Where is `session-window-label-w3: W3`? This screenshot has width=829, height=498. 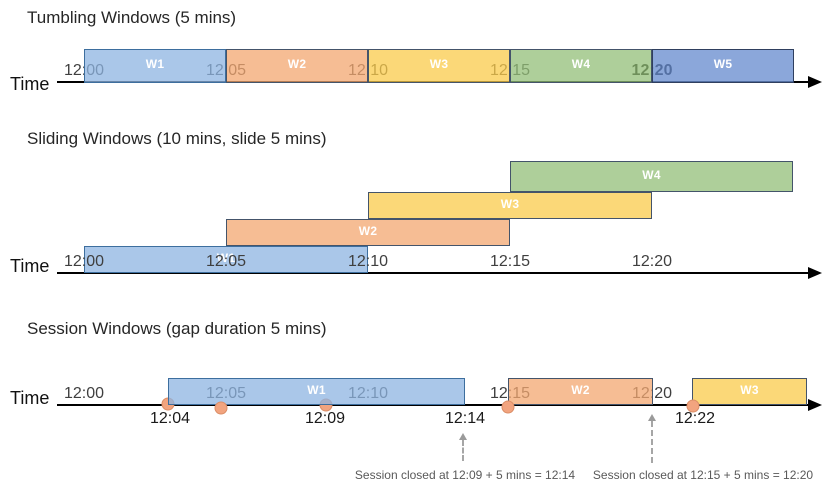 session-window-label-w3: W3 is located at coordinates (749, 389).